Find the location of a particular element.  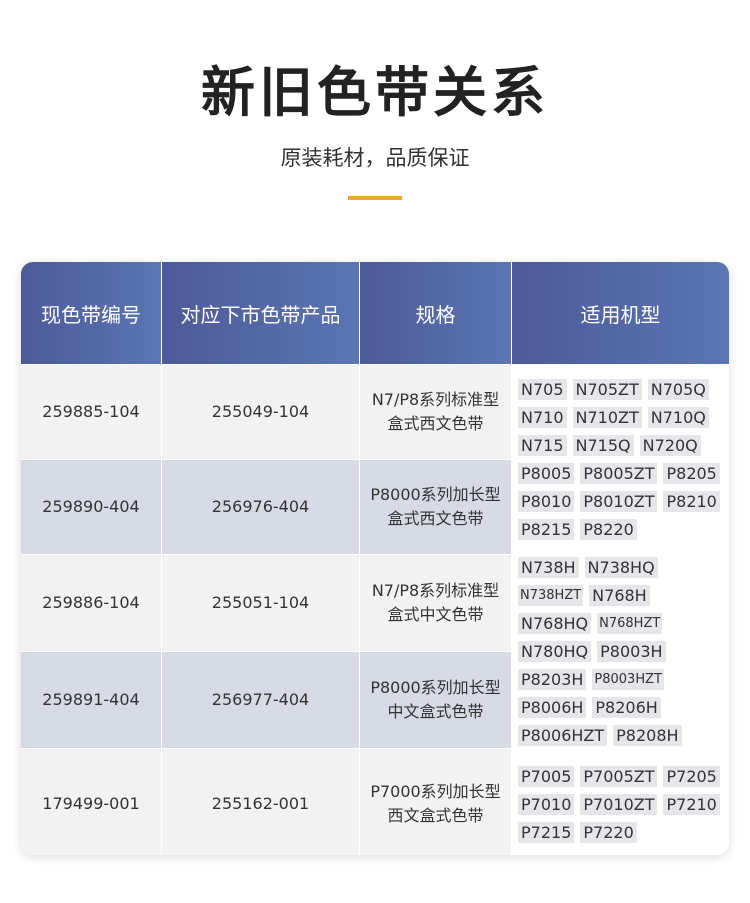

column-header: 适用机型 is located at coordinates (620, 313).